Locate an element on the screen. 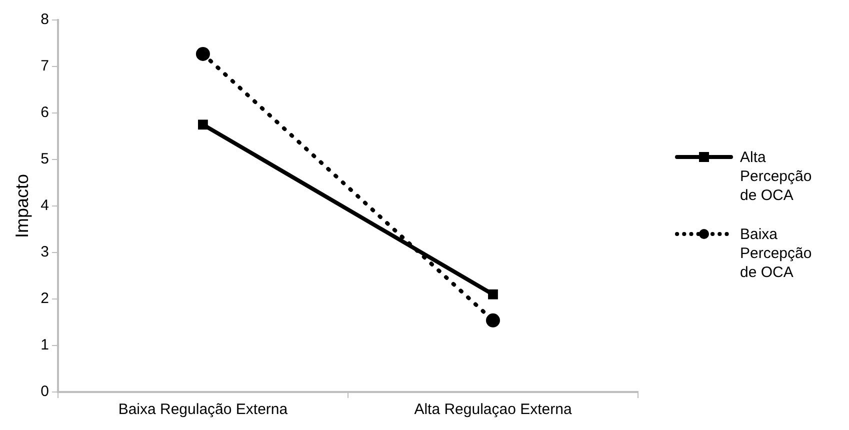 Image resolution: width=849 pixels, height=430 pixels. y-tick-label: 6 is located at coordinates (44, 113).